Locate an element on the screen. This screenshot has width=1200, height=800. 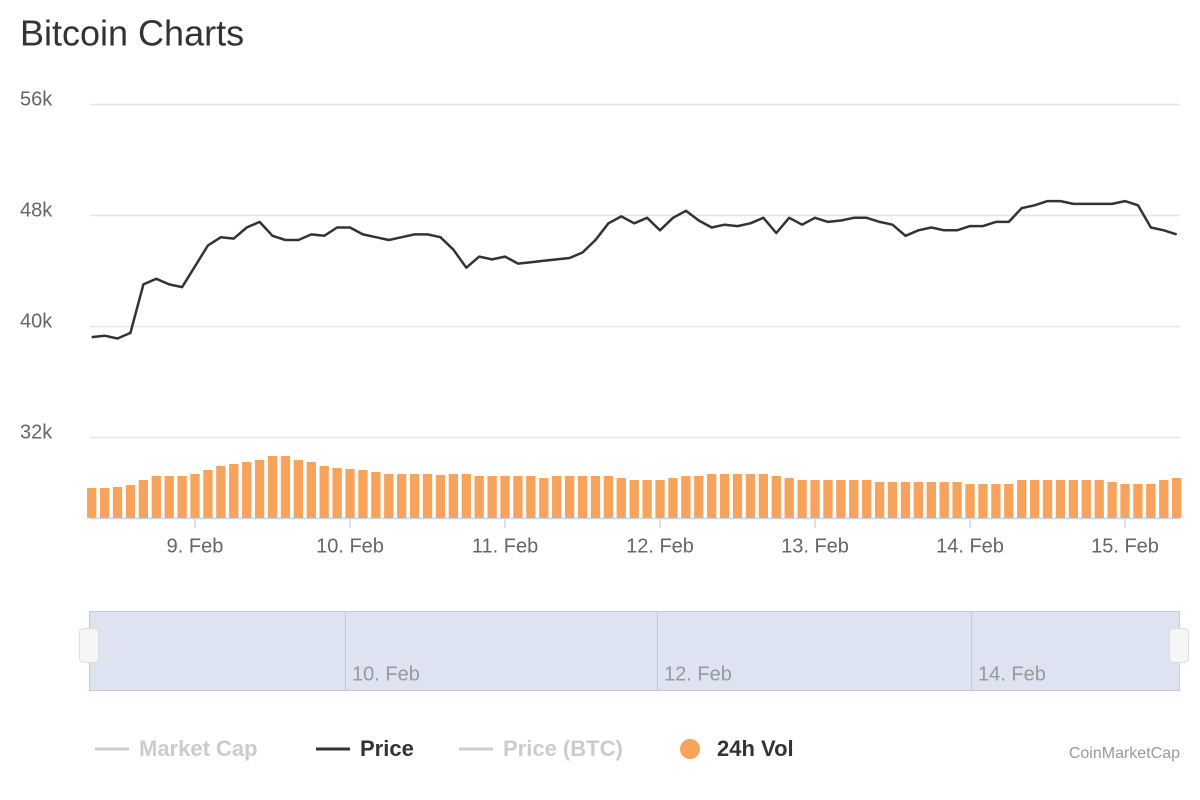
navigator-label: 14. Feb is located at coordinates (1012, 674).